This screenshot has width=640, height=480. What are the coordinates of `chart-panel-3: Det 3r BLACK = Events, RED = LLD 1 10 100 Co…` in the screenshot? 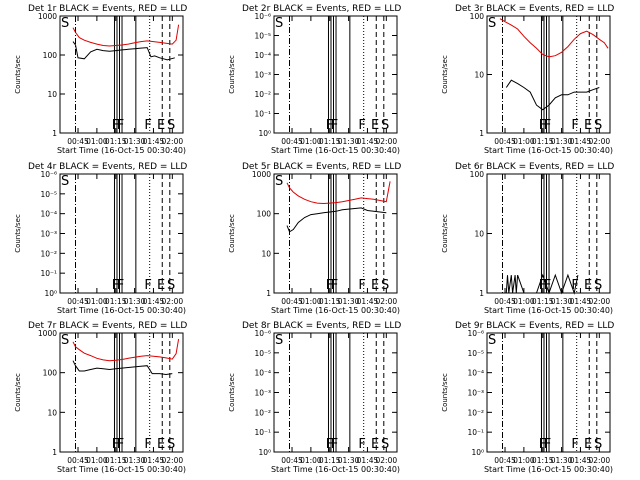 It's located at (527, 79).